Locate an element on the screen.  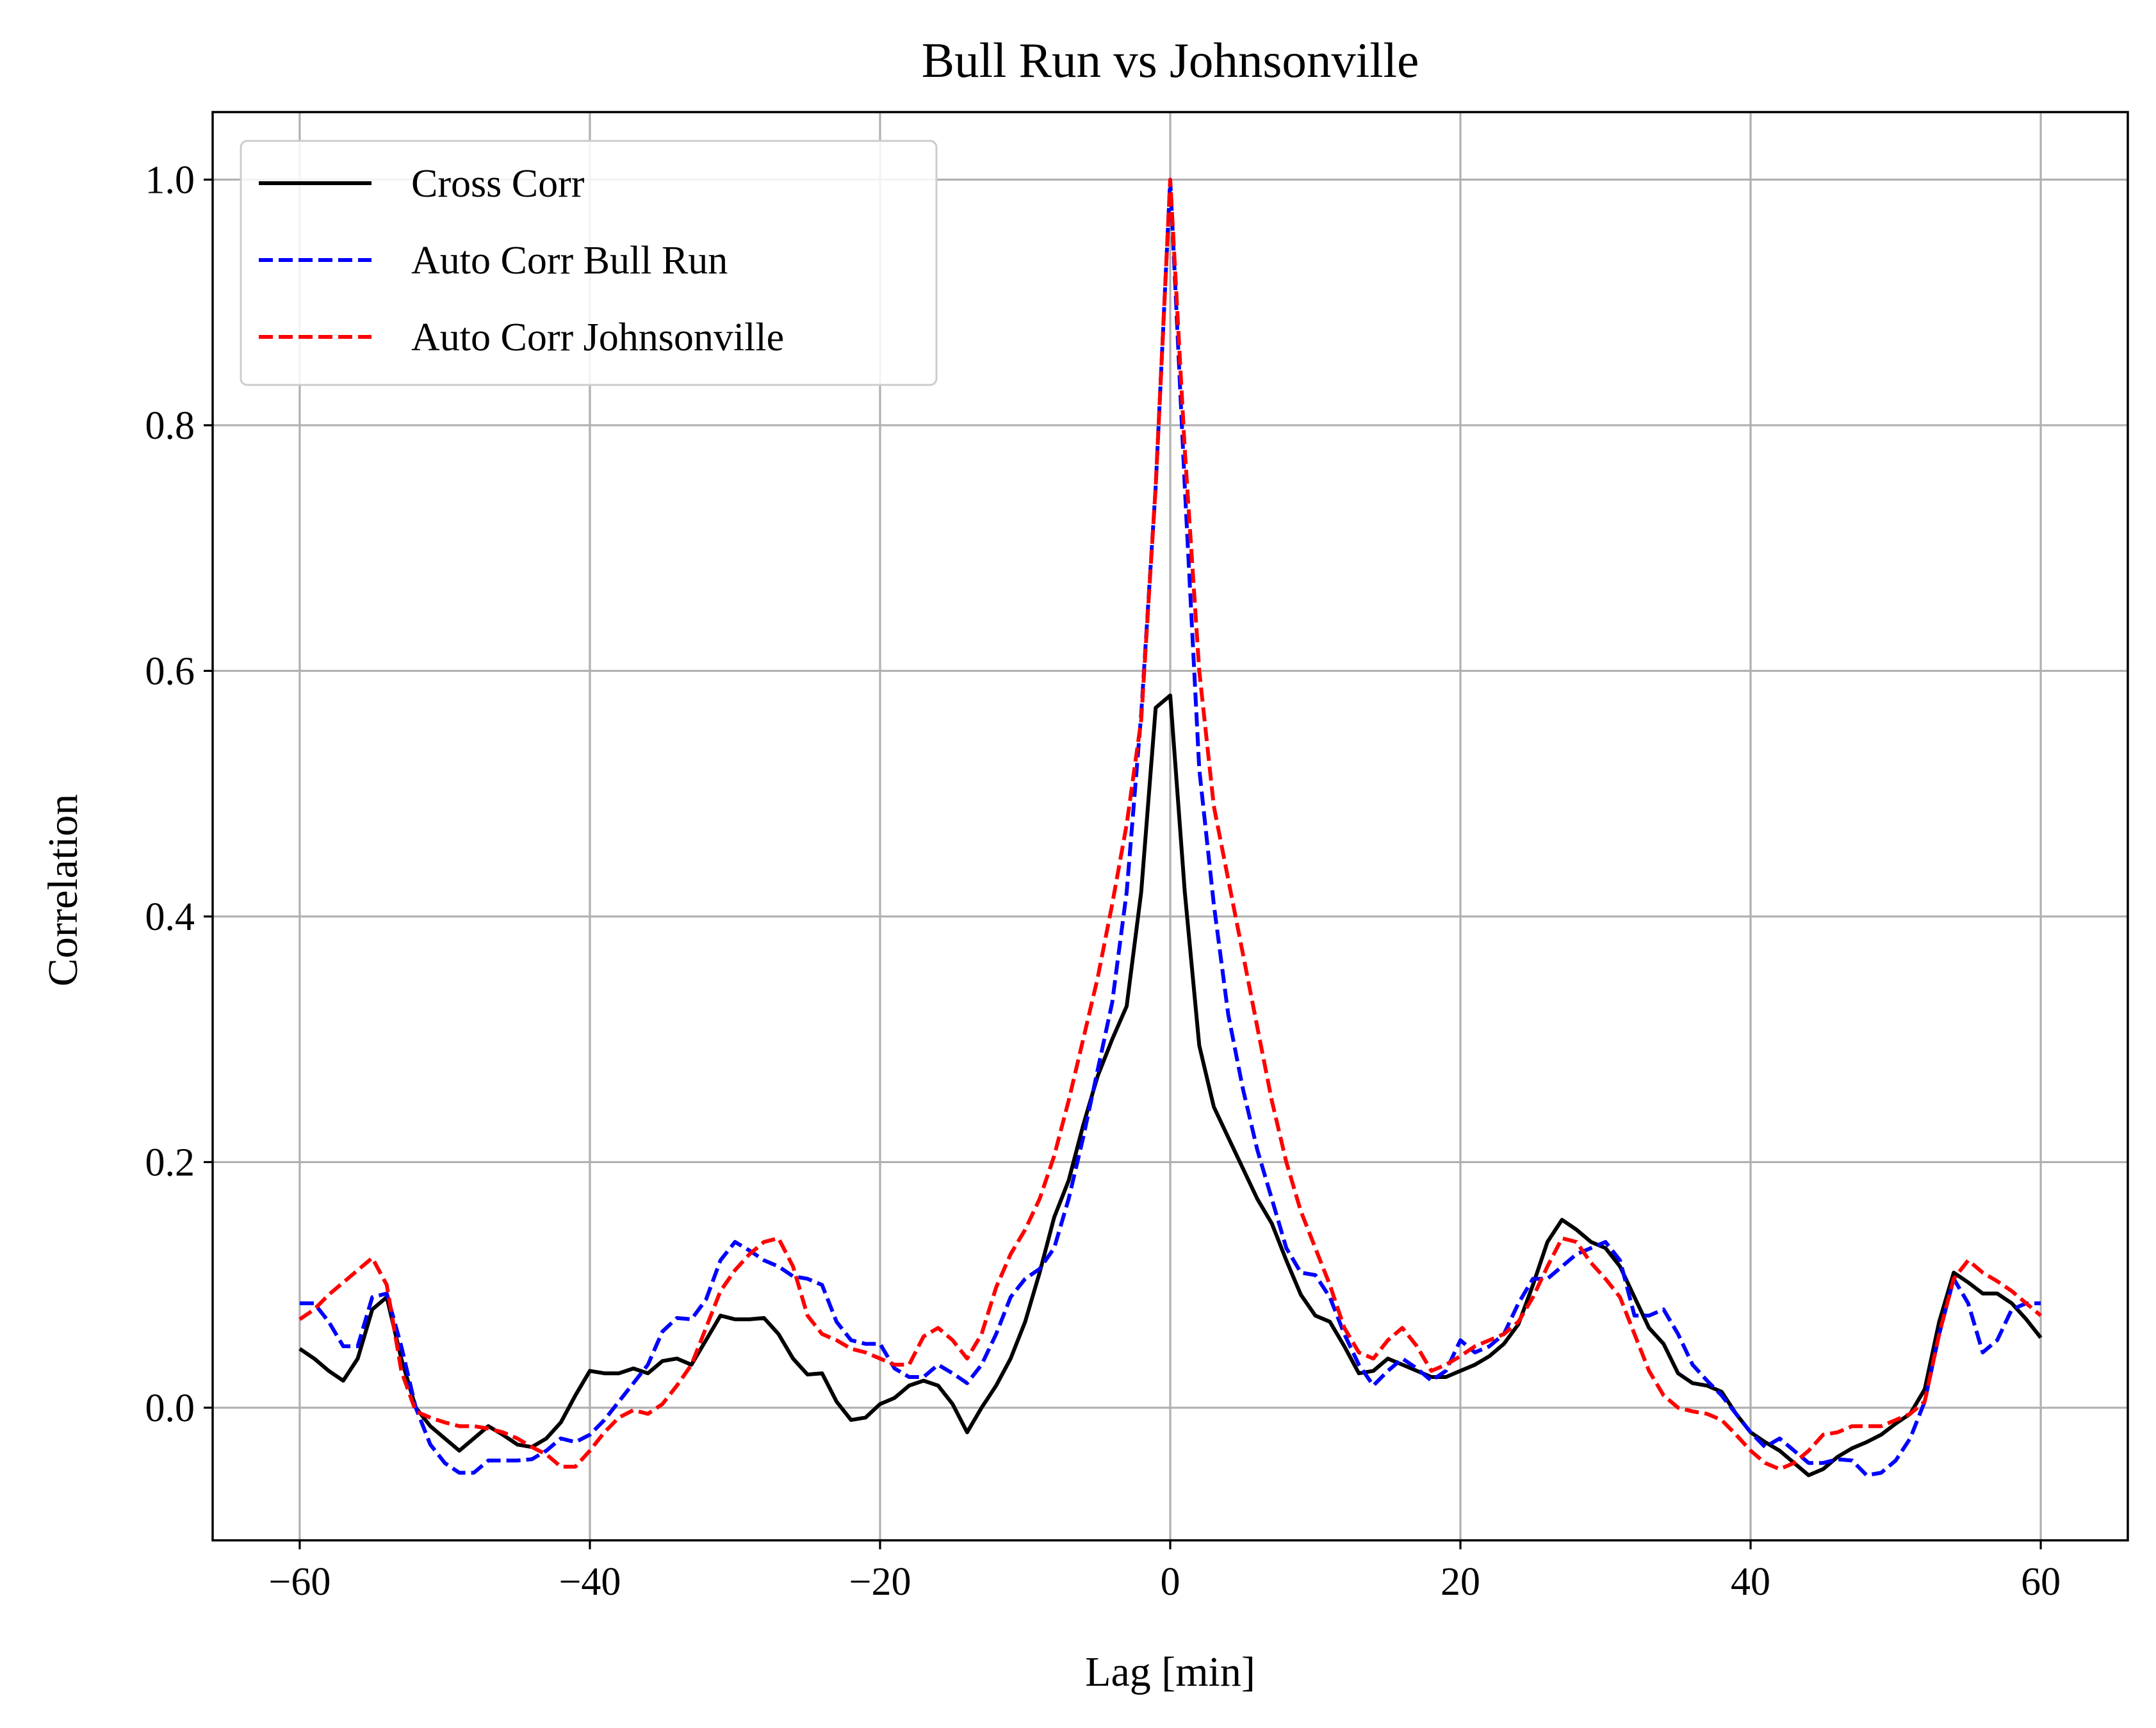
y-axis-label: Correlation is located at coordinates (63, 890).